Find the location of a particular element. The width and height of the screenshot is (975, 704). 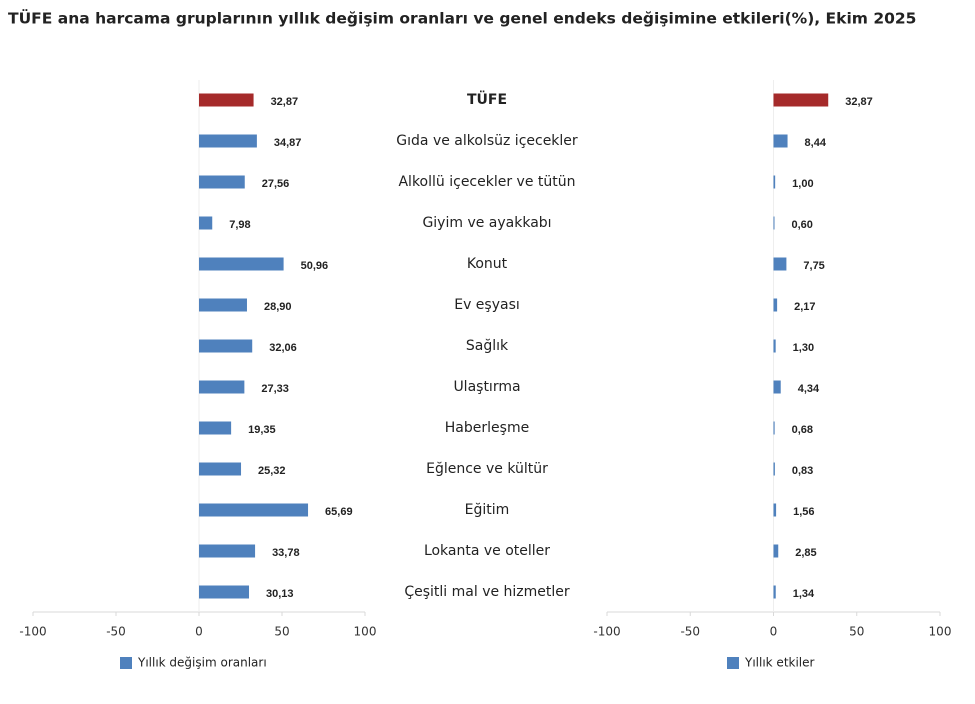

category-label: Gıda ve alkolsüz içecekler is located at coordinates (487, 141).